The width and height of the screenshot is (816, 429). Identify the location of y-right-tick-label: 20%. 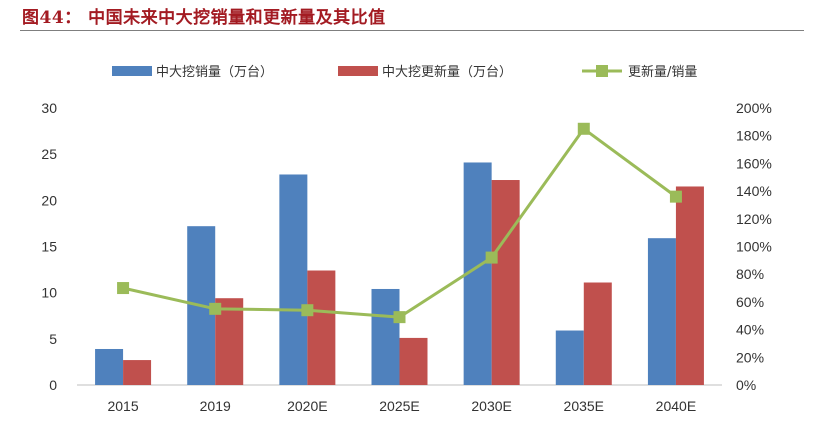
(750, 357).